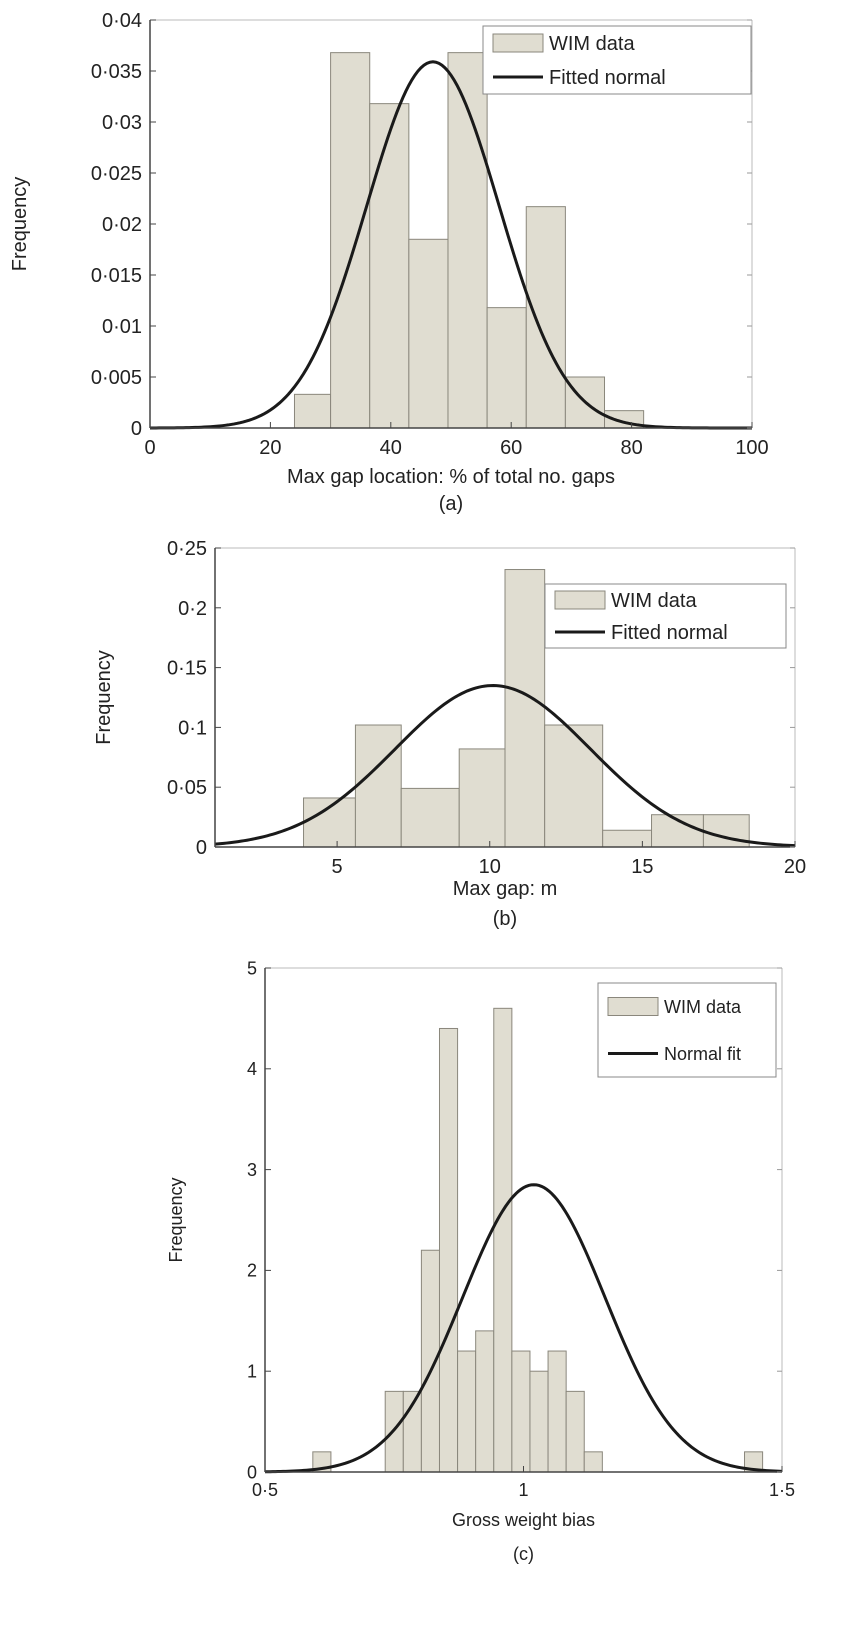 Image resolution: width=850 pixels, height=1646 pixels. Describe the element at coordinates (511, 448) in the screenshot. I see `x-tick-label: 60` at that location.